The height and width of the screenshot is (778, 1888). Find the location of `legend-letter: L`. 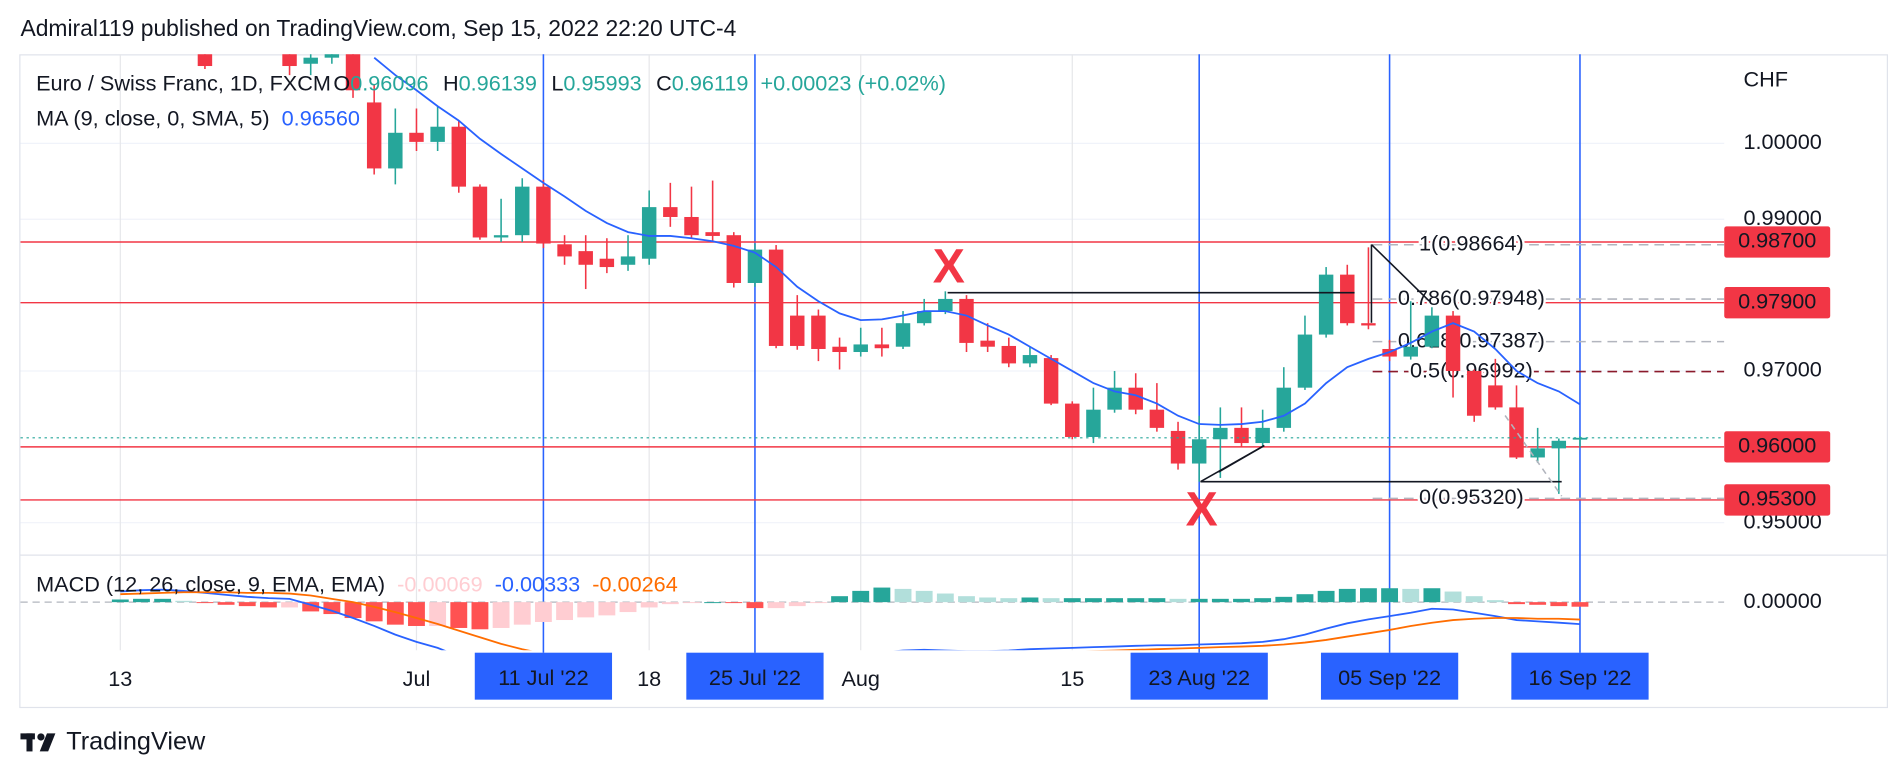

legend-letter: L is located at coordinates (557, 82).